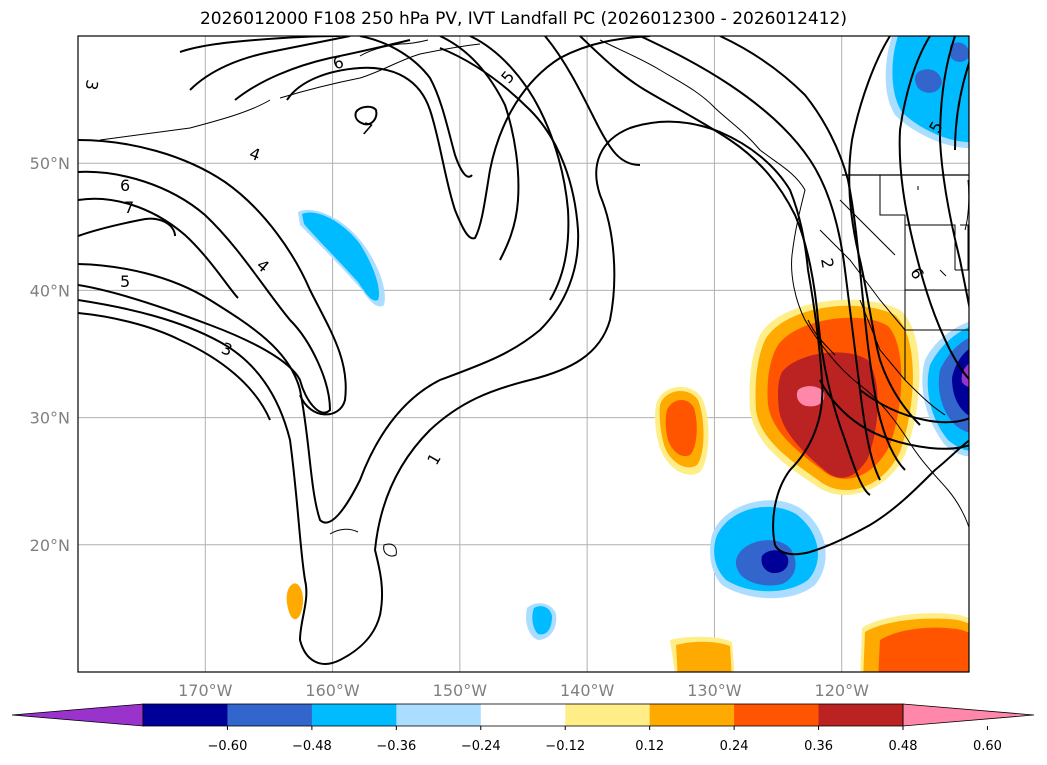 This screenshot has height=765, width=1047. Describe the element at coordinates (968, 715) in the screenshot. I see `colorbar-upper-extension` at that location.